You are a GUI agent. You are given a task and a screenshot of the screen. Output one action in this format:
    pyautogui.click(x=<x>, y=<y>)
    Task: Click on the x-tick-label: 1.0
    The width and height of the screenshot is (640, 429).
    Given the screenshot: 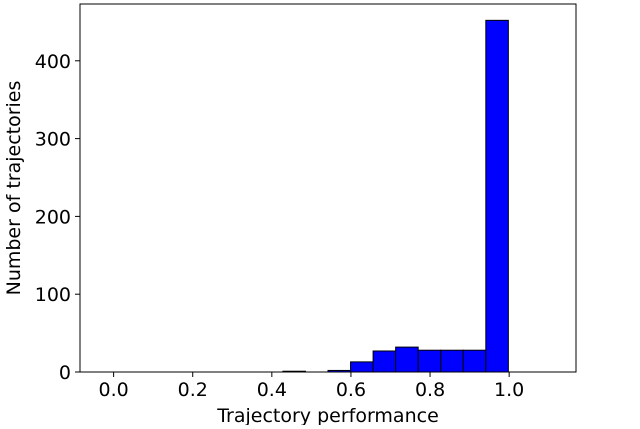 What is the action you would take?
    pyautogui.click(x=509, y=390)
    